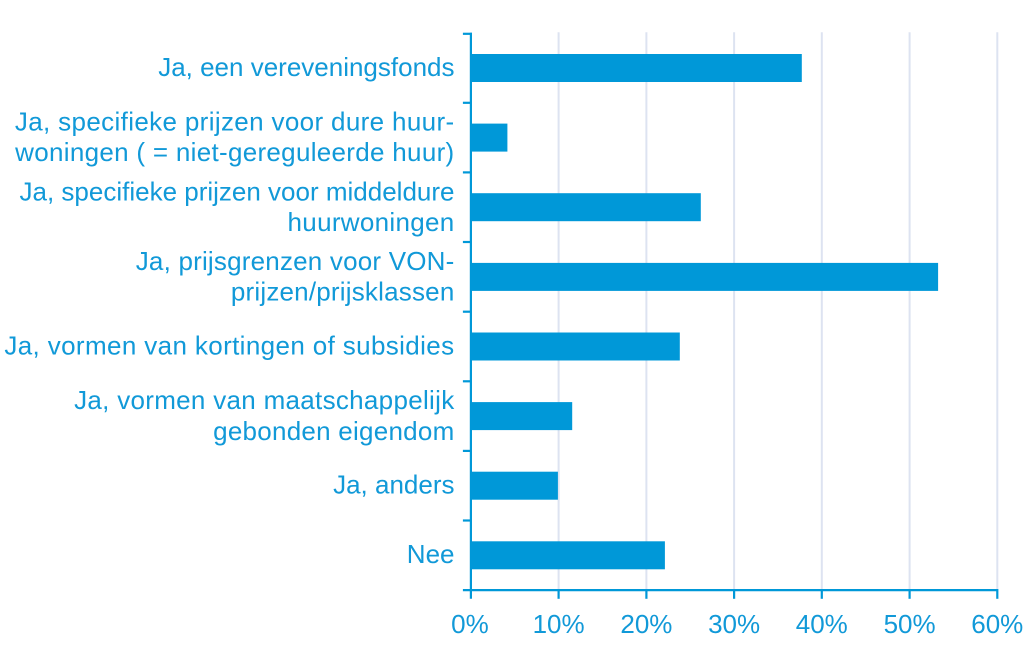 The image size is (1024, 662). I want to click on svg-text: 30%, so click(734, 624).